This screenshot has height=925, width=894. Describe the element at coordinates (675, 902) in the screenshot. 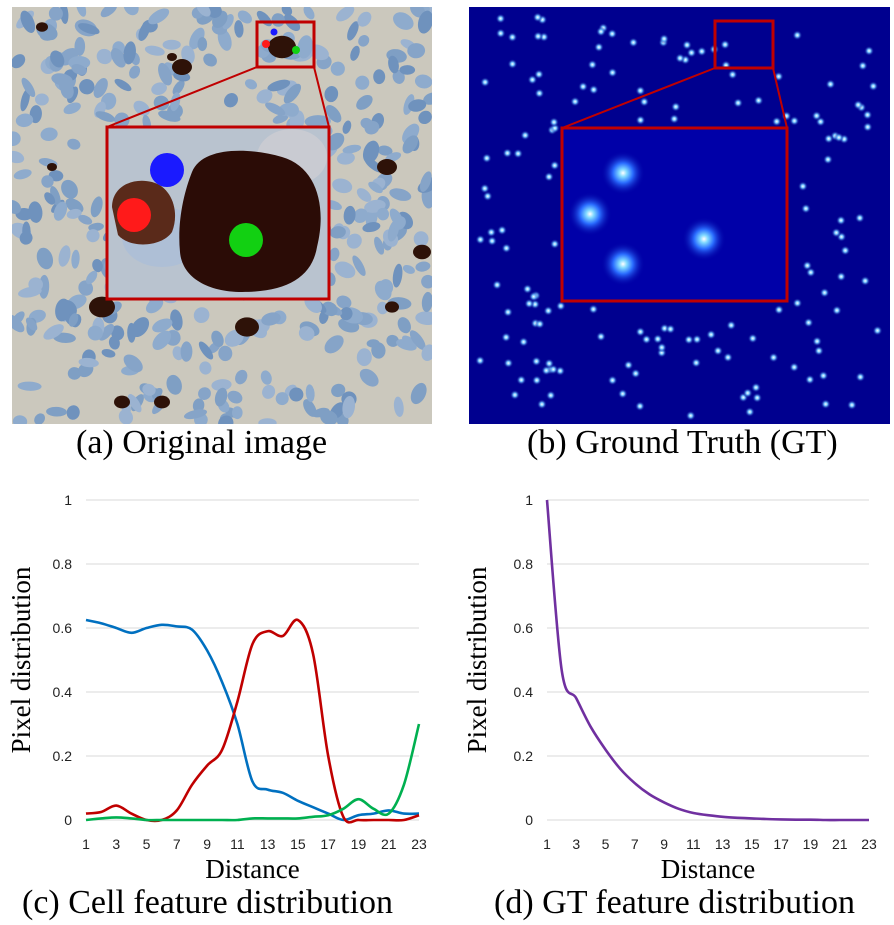

I see `caption-d: (d) GT feature distribution` at that location.